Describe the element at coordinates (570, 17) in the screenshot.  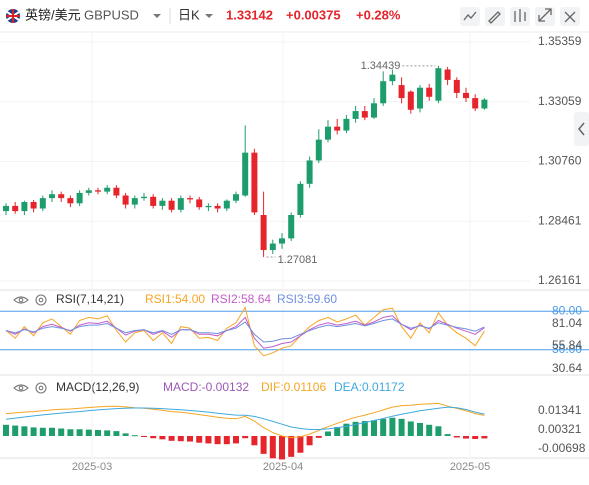
I see `close-icon` at that location.